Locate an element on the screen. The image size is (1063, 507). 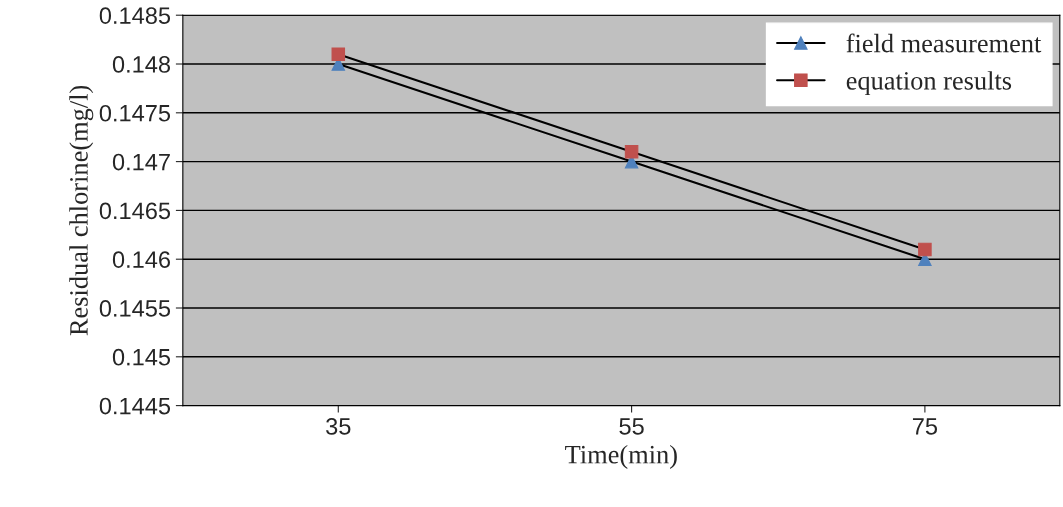
x-axis-title: Time(min) is located at coordinates (621, 456).